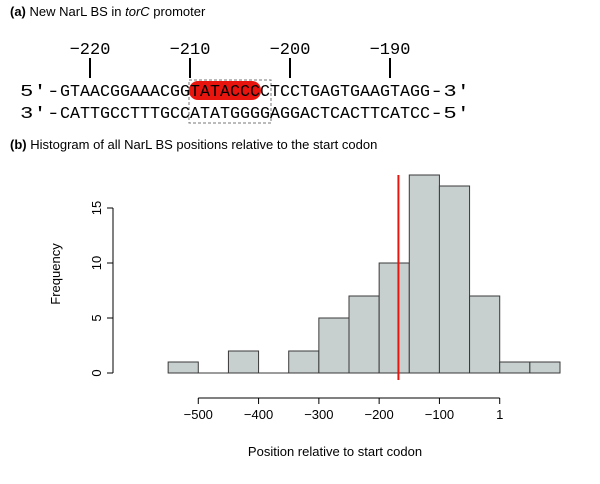 The image size is (600, 484). I want to click on panel-a-title-post: promoter, so click(177, 11).